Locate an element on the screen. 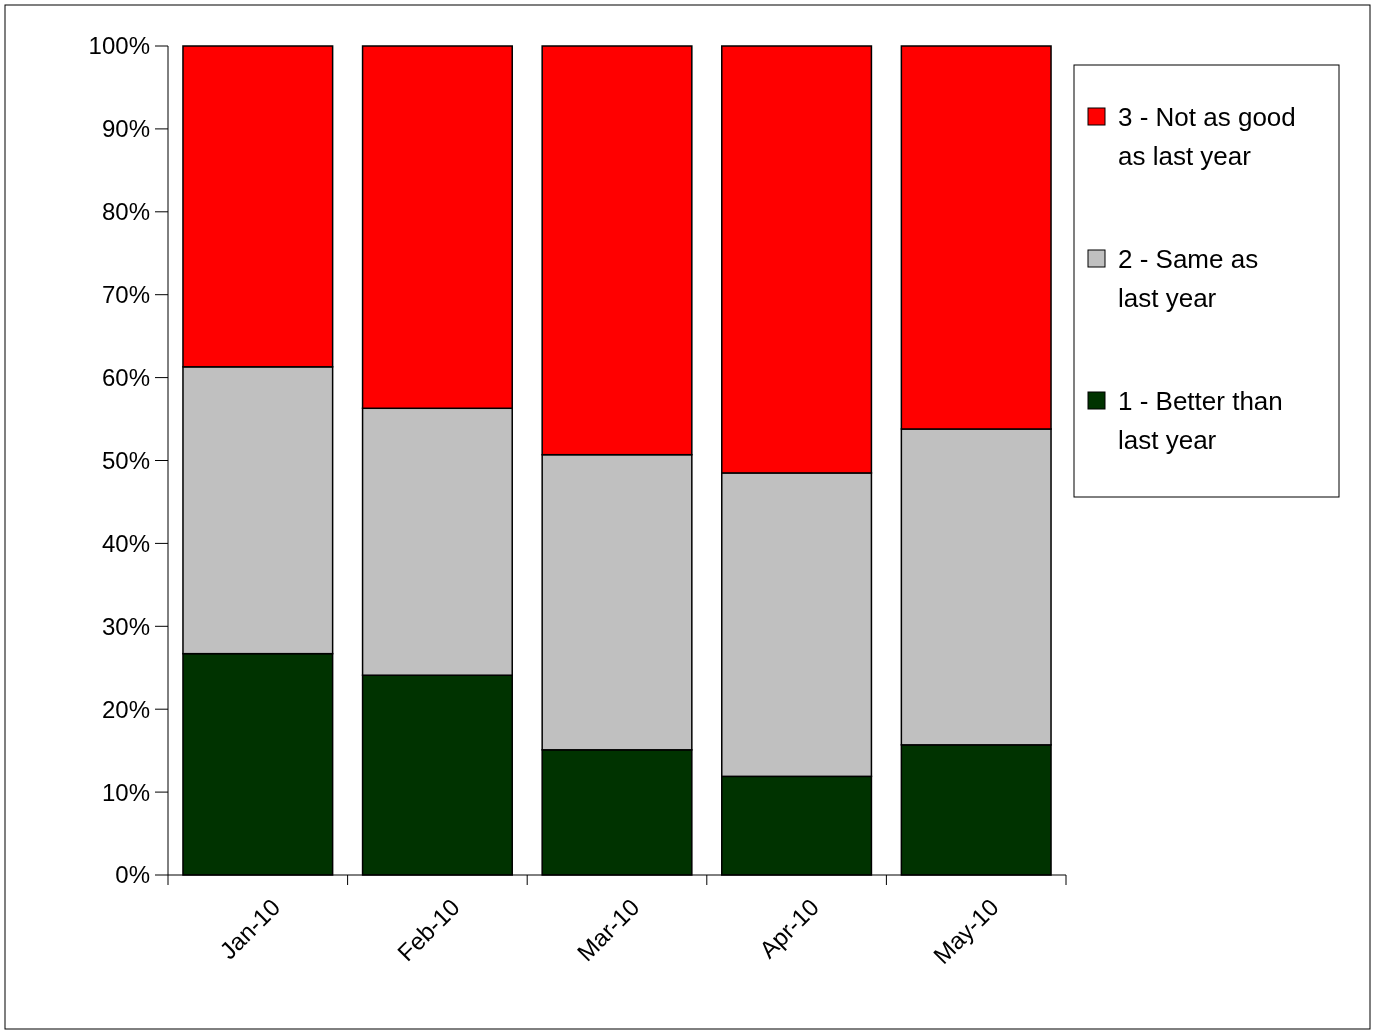 This screenshot has width=1375, height=1034. y-tick-label: 0% is located at coordinates (132, 875).